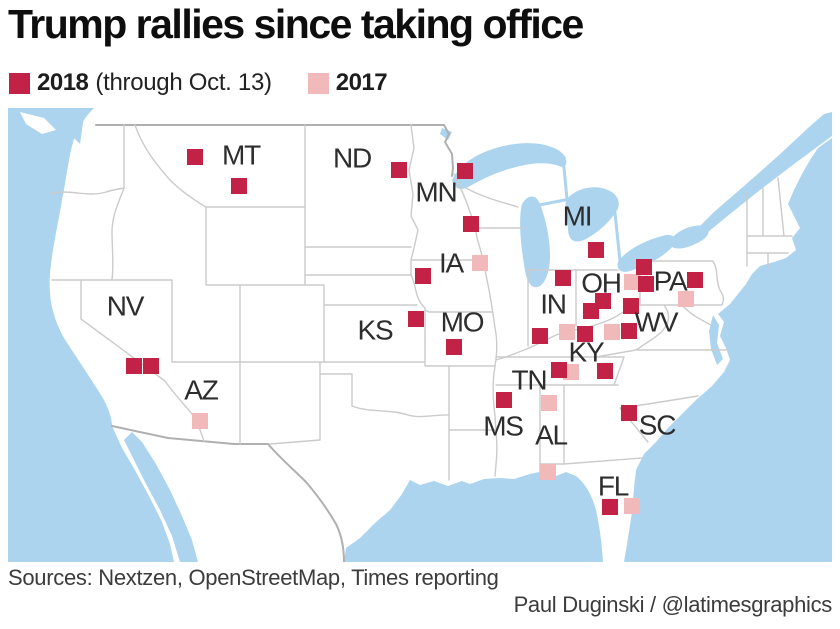 This screenshot has width=840, height=629. Describe the element at coordinates (673, 604) in the screenshot. I see `credit-text: Paul Duginski / @latimesgraphics` at that location.